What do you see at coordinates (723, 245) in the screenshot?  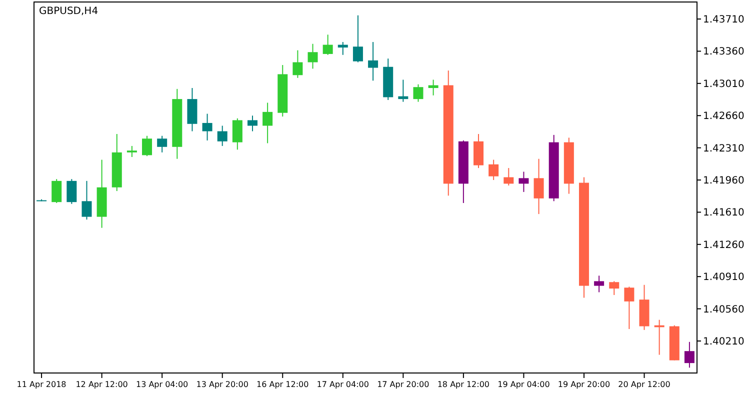 I see `y-tick-label: 1.41260` at bounding box center [723, 245].